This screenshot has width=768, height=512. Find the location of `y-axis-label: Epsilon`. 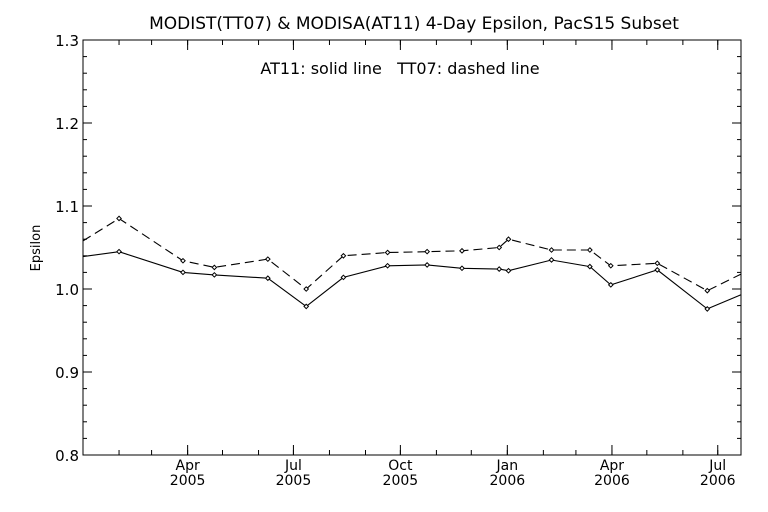

y-axis-label: Epsilon is located at coordinates (36, 248).